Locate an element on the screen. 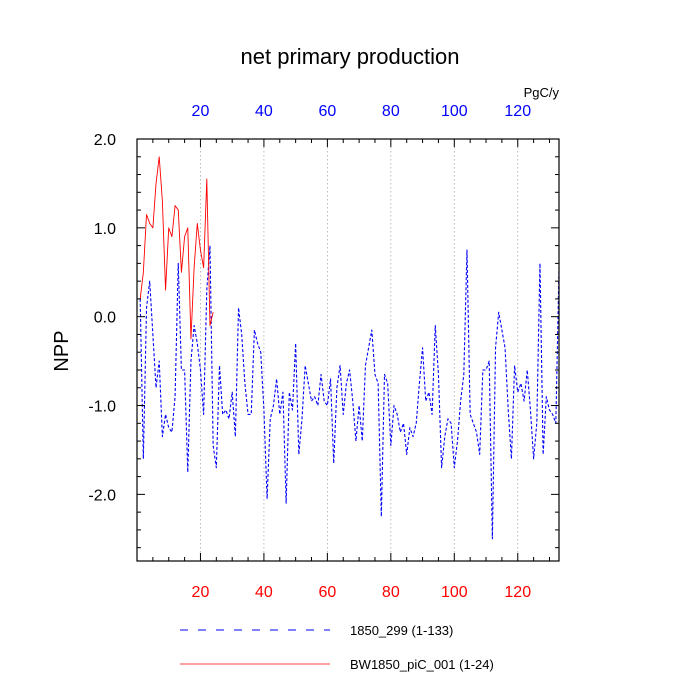  x-tick-label-top: 80 is located at coordinates (391, 111).